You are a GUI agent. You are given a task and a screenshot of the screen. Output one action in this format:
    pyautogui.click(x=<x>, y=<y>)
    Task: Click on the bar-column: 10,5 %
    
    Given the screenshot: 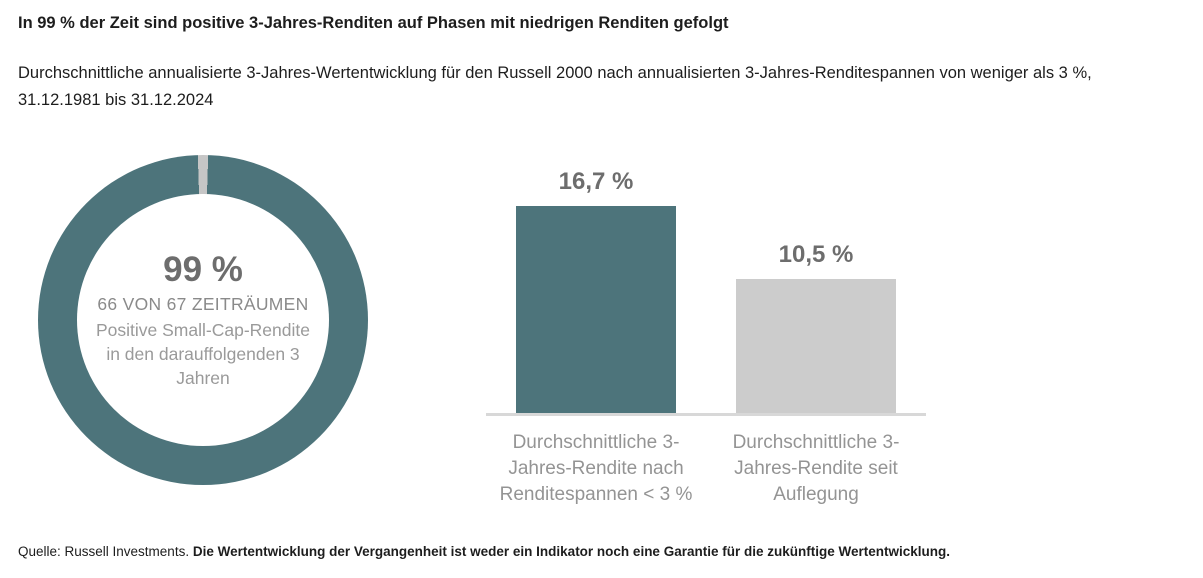 What is the action you would take?
    pyautogui.click(x=816, y=290)
    